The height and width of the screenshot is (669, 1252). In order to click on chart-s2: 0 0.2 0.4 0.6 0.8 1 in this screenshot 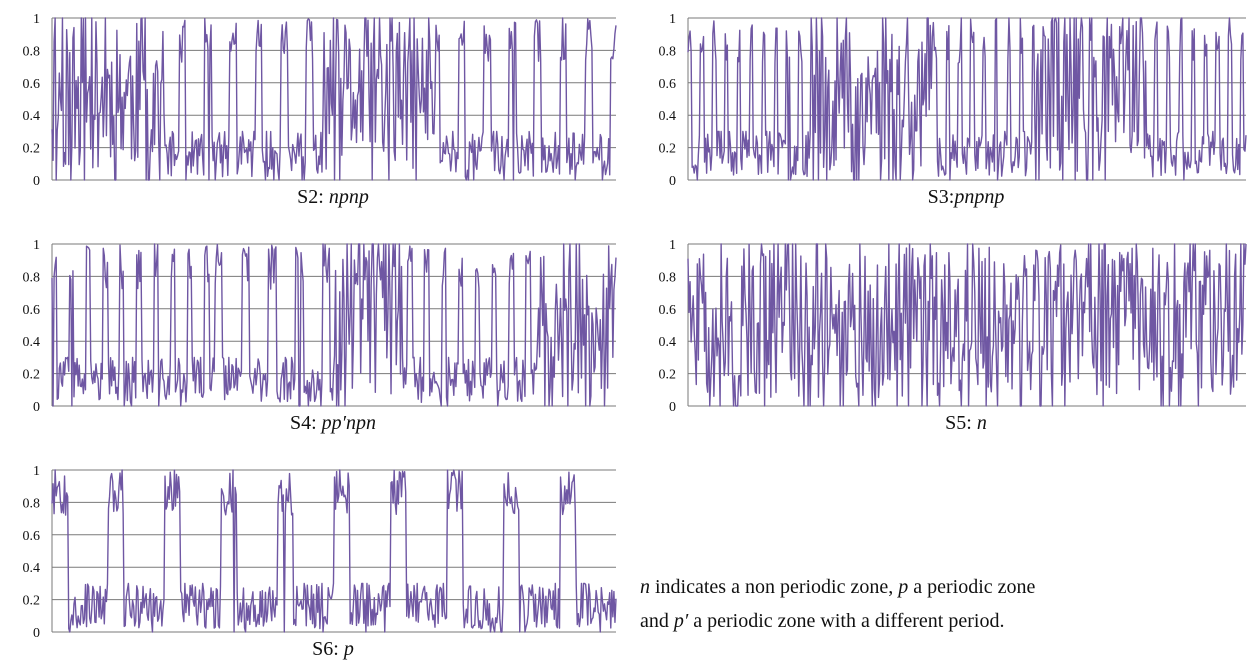, I will do `click(320, 100)`.